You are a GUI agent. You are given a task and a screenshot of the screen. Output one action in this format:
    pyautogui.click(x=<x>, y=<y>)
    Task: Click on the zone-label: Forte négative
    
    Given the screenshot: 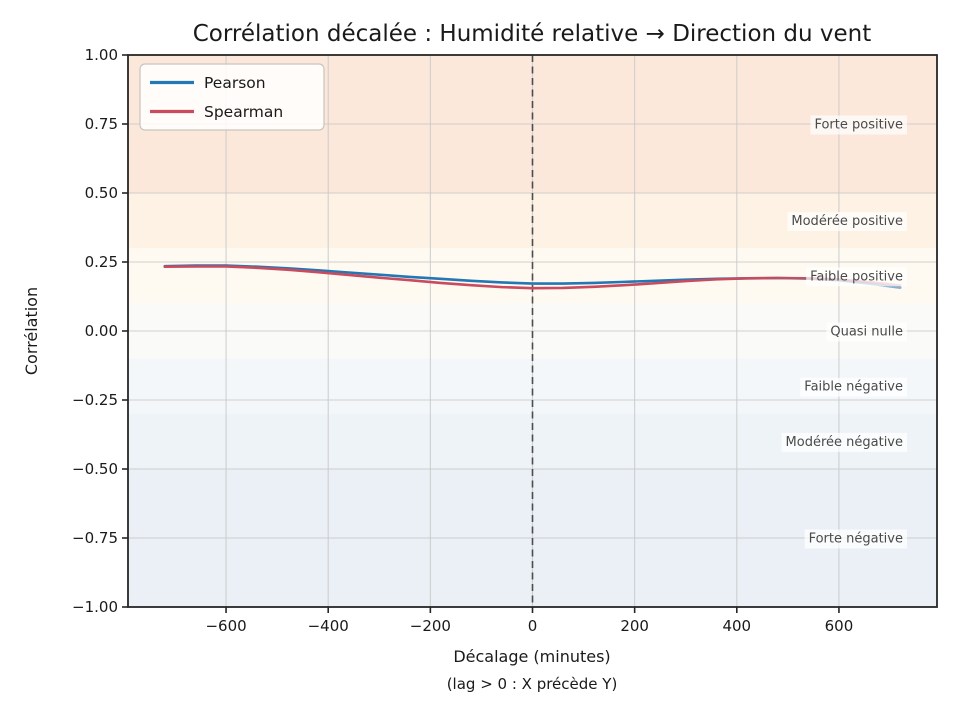 What is the action you would take?
    pyautogui.click(x=856, y=539)
    